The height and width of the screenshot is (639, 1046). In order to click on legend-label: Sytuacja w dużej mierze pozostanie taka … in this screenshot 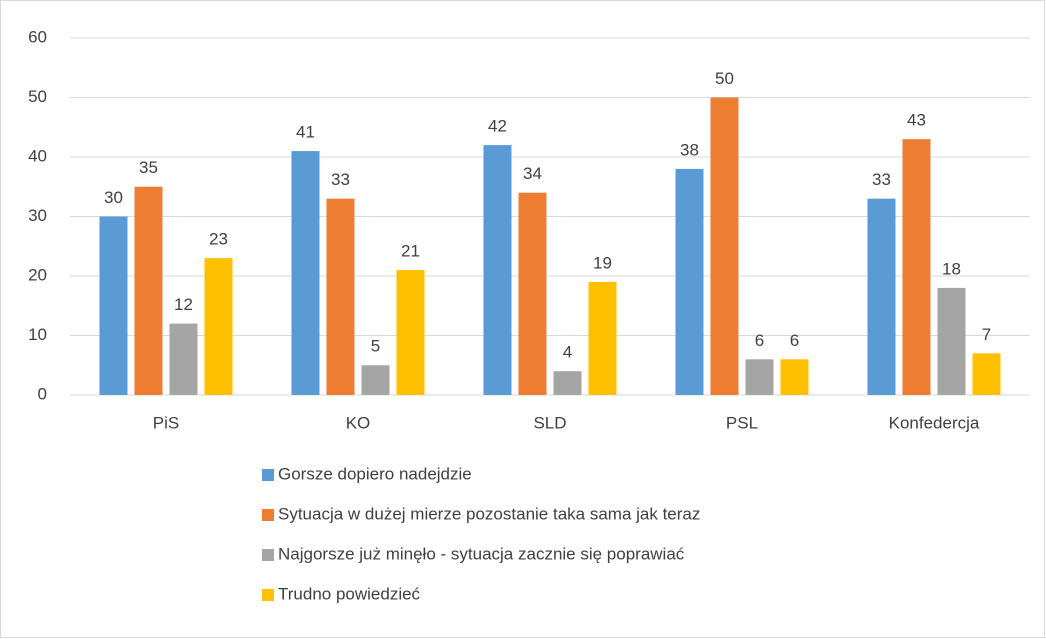, I will do `click(489, 513)`.